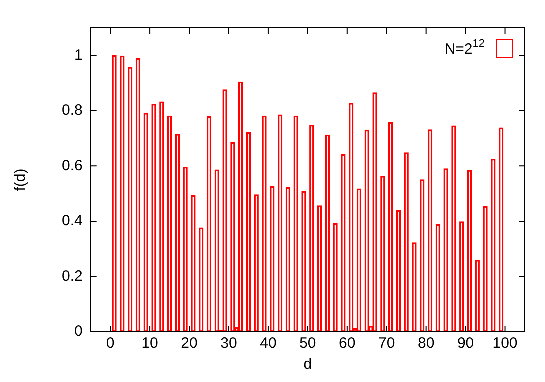  What do you see at coordinates (505, 343) in the screenshot?
I see `x-tick-label: 100` at bounding box center [505, 343].